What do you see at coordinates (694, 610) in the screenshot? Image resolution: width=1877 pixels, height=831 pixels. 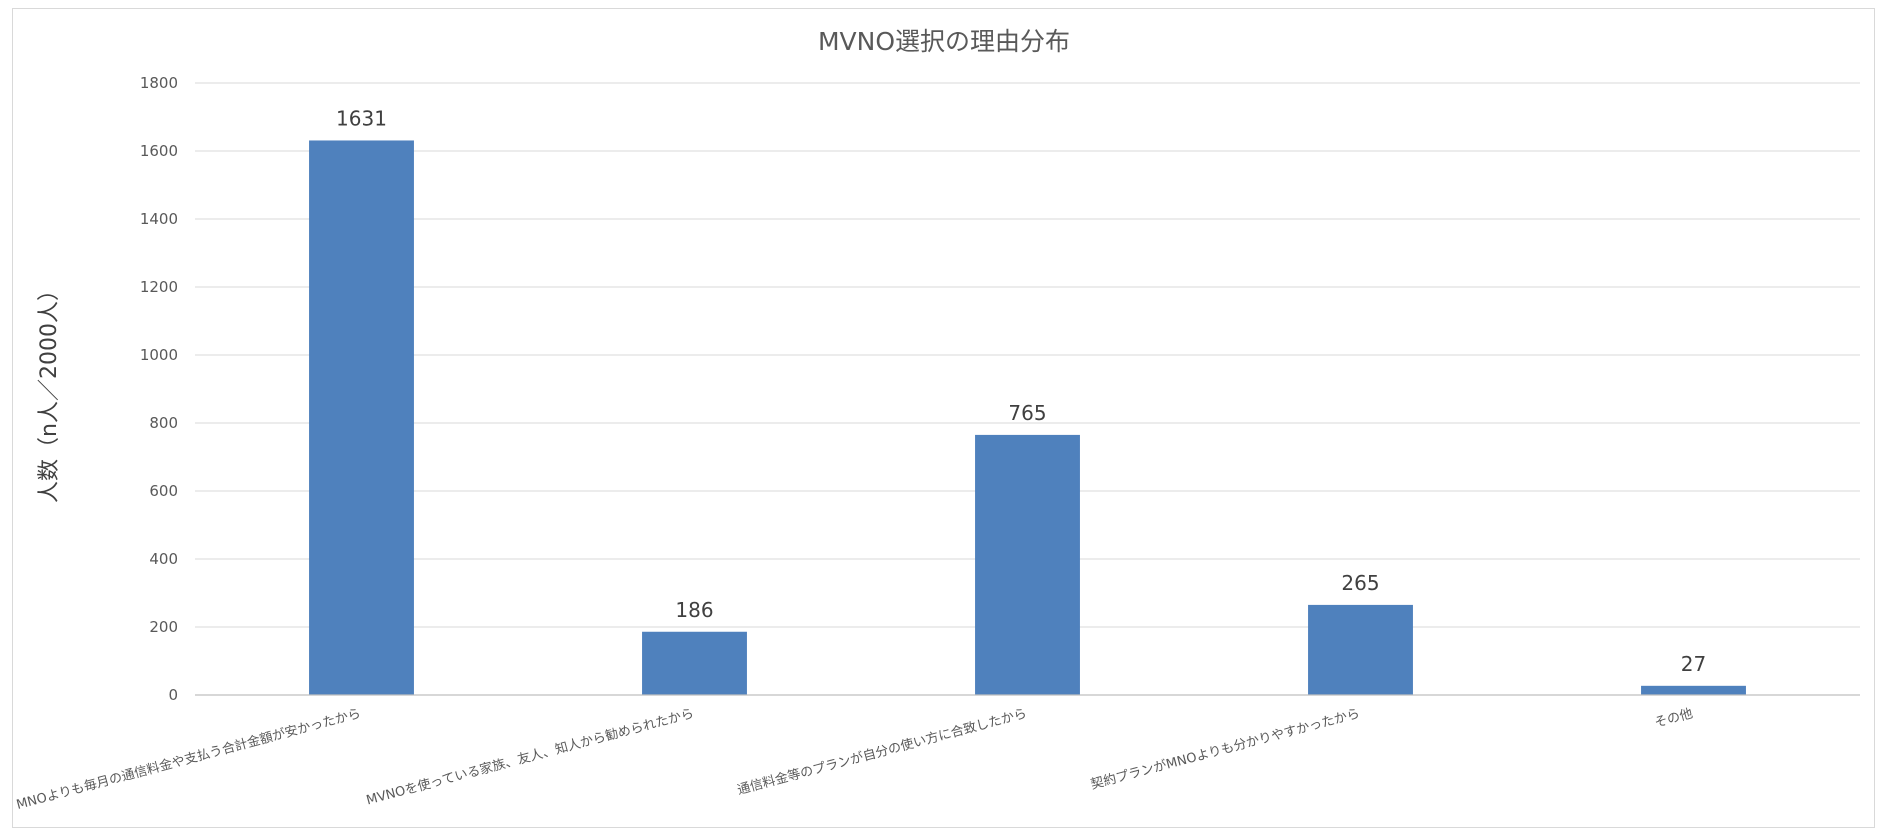 I see `data-label: 186` at bounding box center [694, 610].